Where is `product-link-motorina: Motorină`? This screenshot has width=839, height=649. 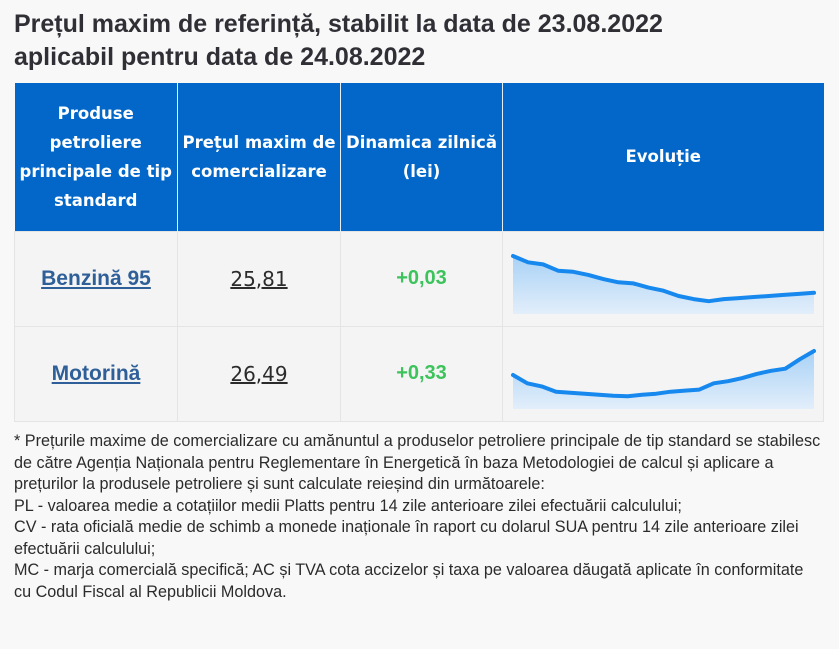 product-link-motorina: Motorină is located at coordinates (96, 373).